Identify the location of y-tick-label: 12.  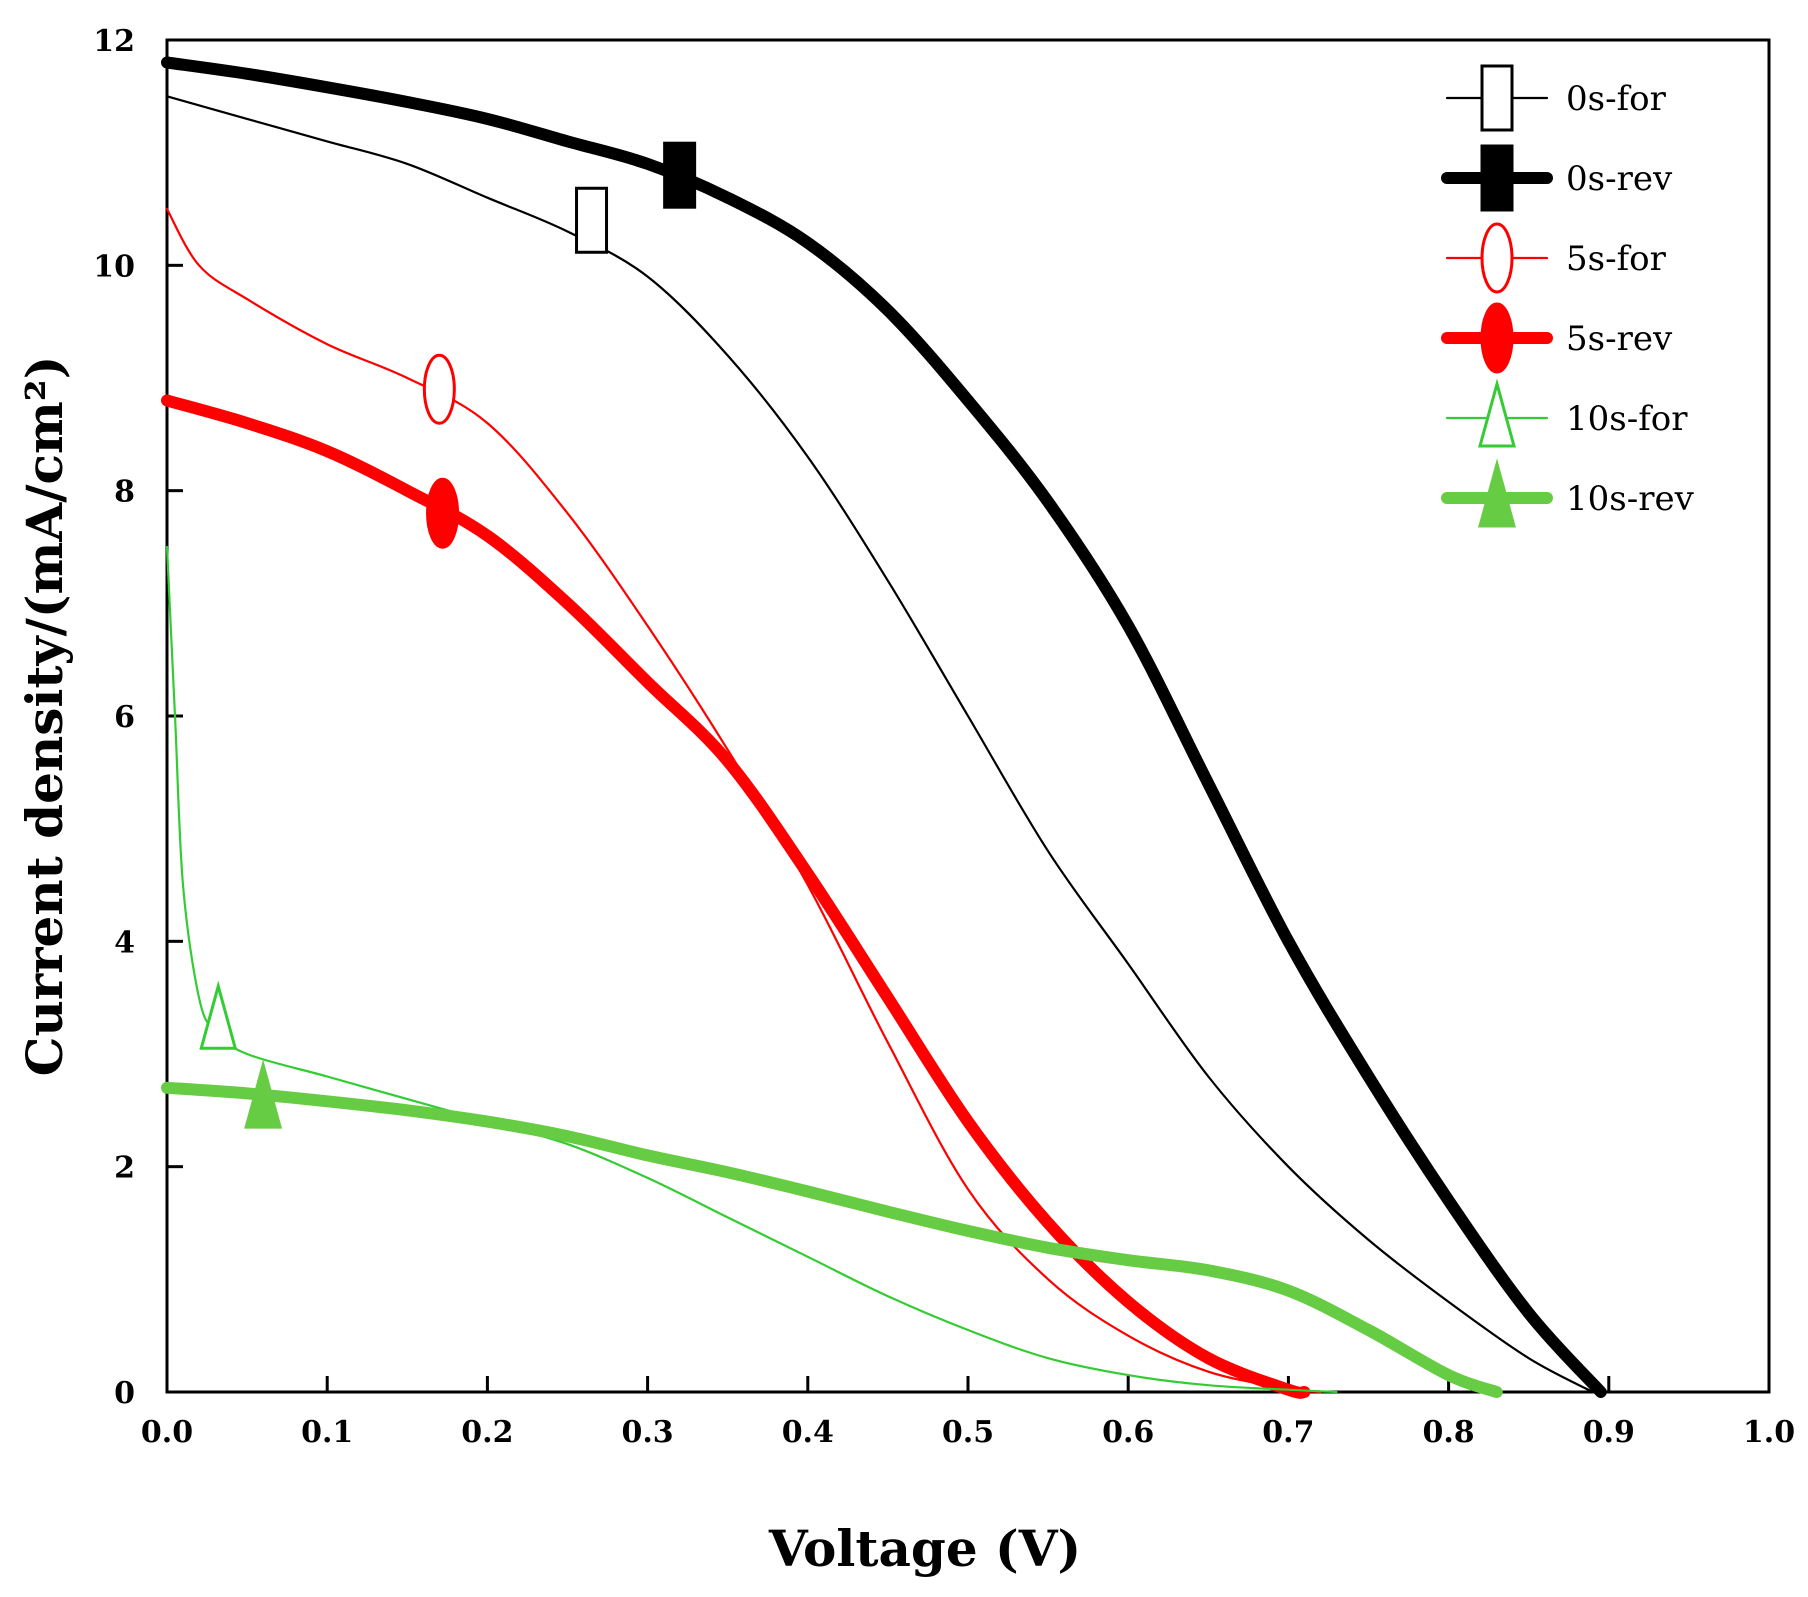
(114, 41).